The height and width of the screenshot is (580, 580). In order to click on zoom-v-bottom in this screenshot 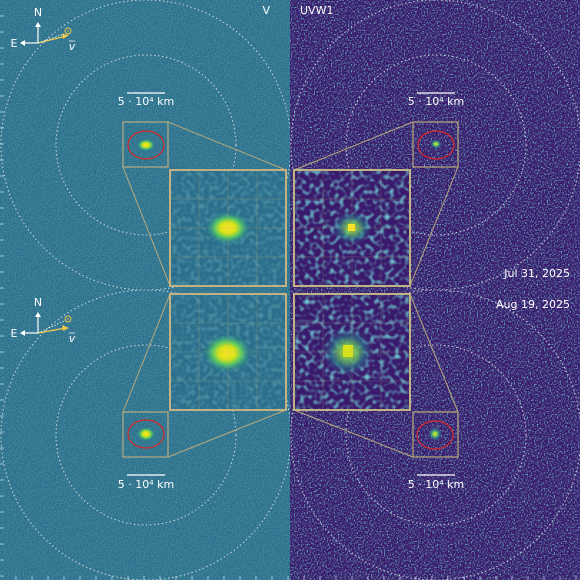, I will do `click(228, 352)`.